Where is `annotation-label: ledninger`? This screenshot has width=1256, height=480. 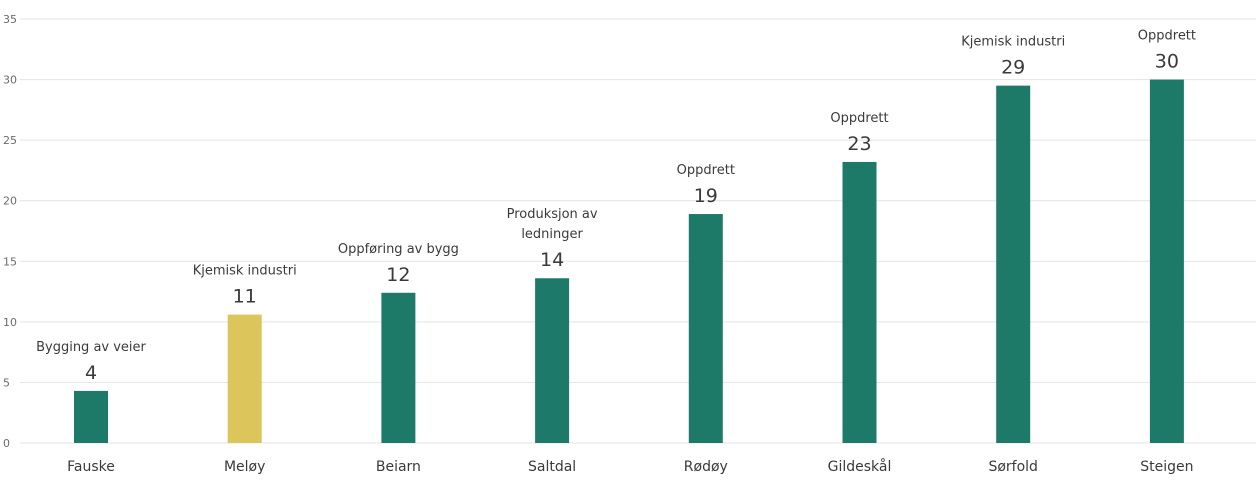 annotation-label: ledninger is located at coordinates (552, 234).